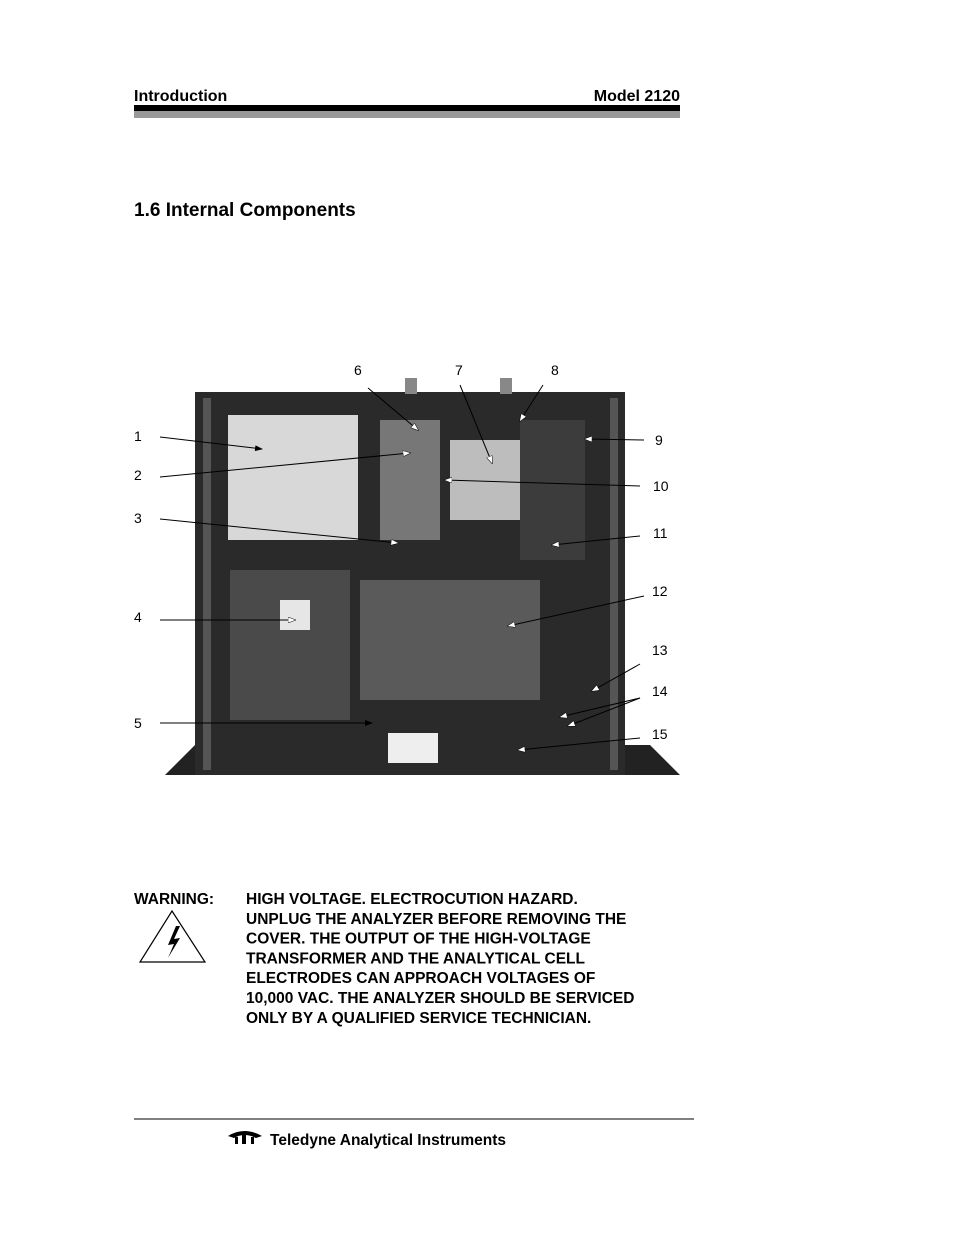 The image size is (954, 1240). Describe the element at coordinates (661, 486) in the screenshot. I see `callout: 10` at that location.